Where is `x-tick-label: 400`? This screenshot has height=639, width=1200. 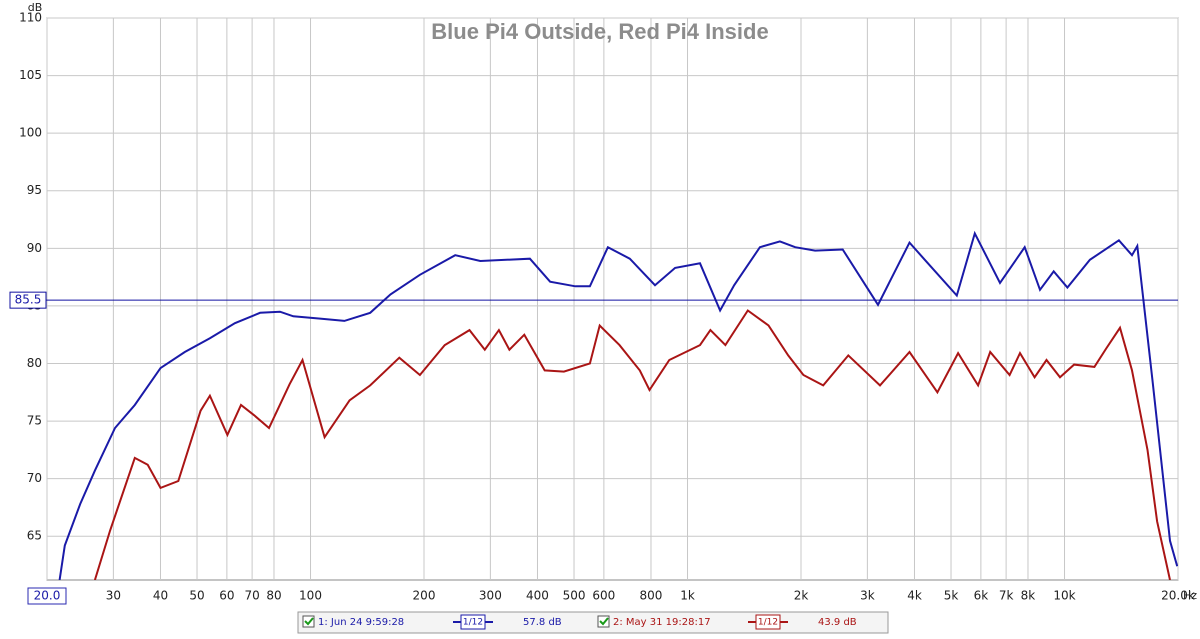 x-tick-label: 400 is located at coordinates (537, 596).